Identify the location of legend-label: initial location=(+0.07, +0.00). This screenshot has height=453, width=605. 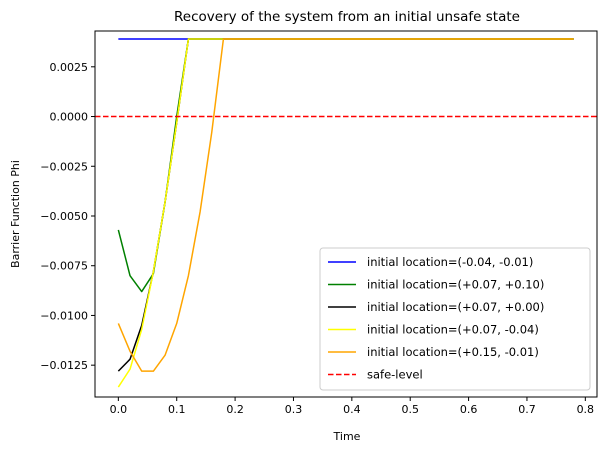
(455, 307).